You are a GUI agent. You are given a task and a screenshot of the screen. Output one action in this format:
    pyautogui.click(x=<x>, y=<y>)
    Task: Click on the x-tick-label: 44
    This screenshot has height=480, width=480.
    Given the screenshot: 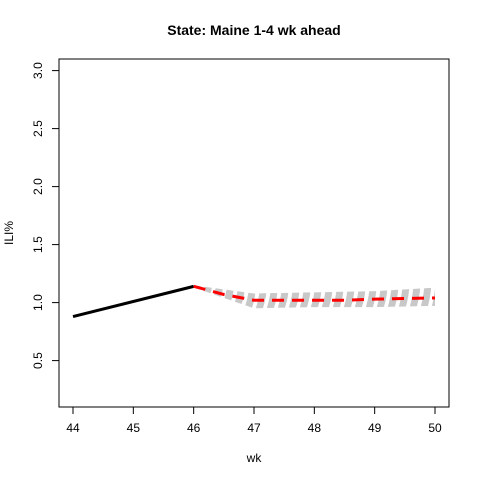 What is the action you would take?
    pyautogui.click(x=73, y=428)
    